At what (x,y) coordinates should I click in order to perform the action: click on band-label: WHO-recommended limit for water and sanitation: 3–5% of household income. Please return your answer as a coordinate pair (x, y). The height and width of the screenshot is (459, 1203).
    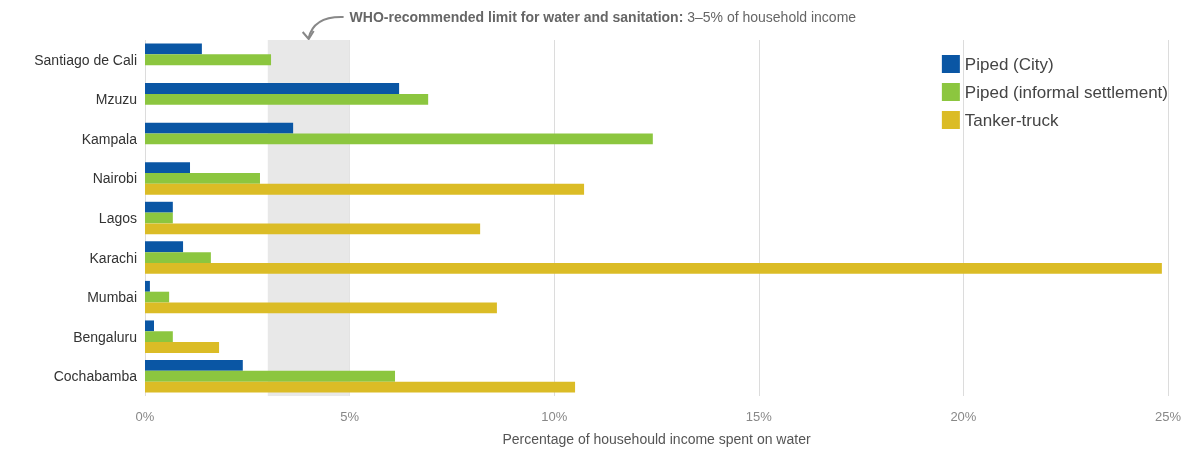
    Looking at the image, I should click on (603, 17).